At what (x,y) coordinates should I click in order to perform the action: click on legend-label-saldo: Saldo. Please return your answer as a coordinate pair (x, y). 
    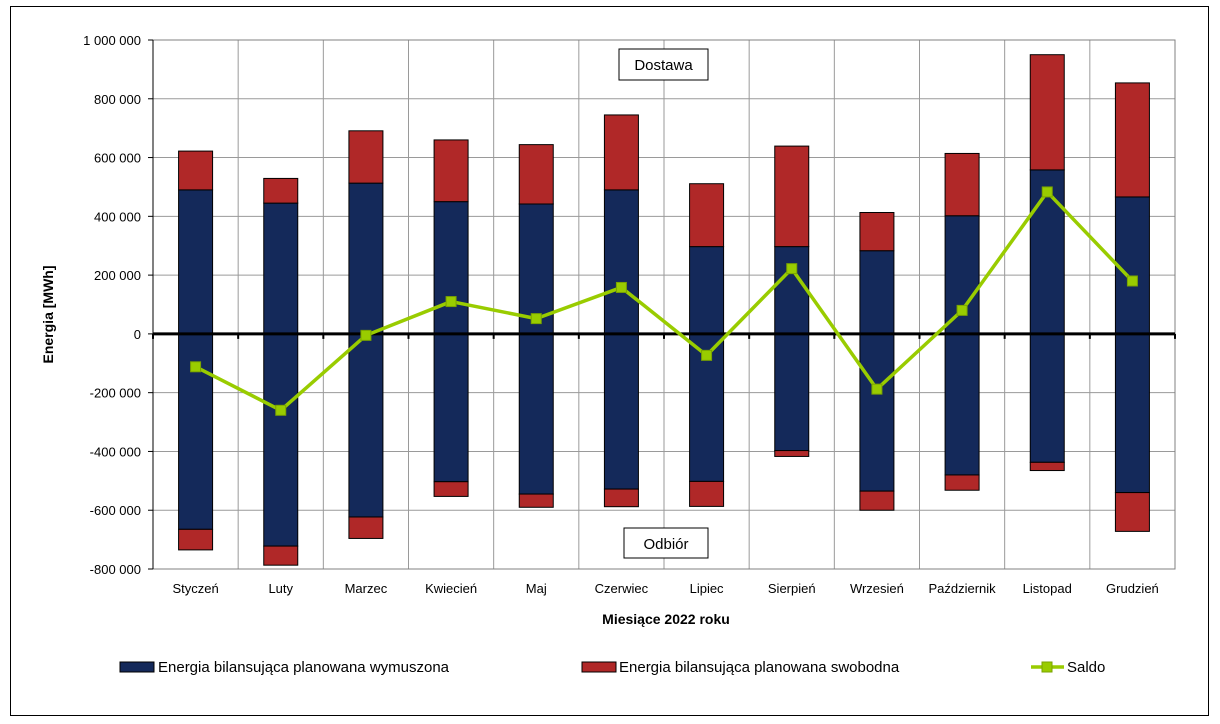
    Looking at the image, I should click on (1086, 667).